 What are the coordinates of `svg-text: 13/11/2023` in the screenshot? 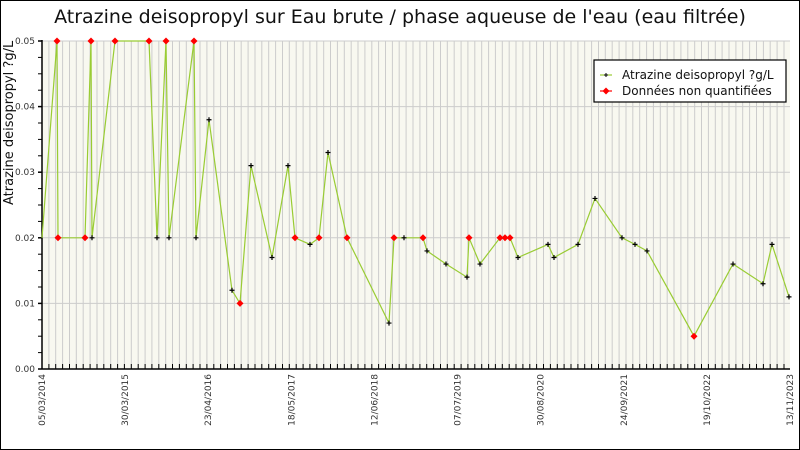 It's located at (791, 400).